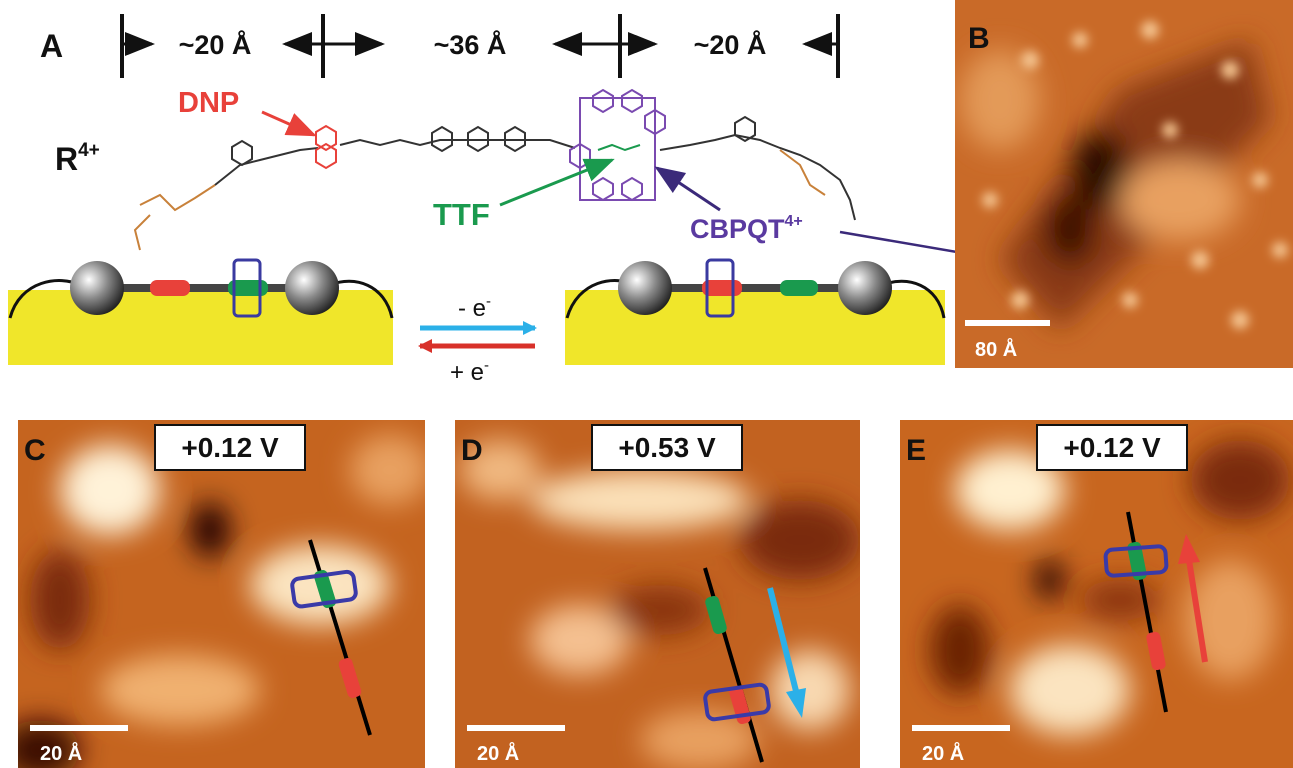  Describe the element at coordinates (1155, 612) in the screenshot. I see `overlay-e` at that location.